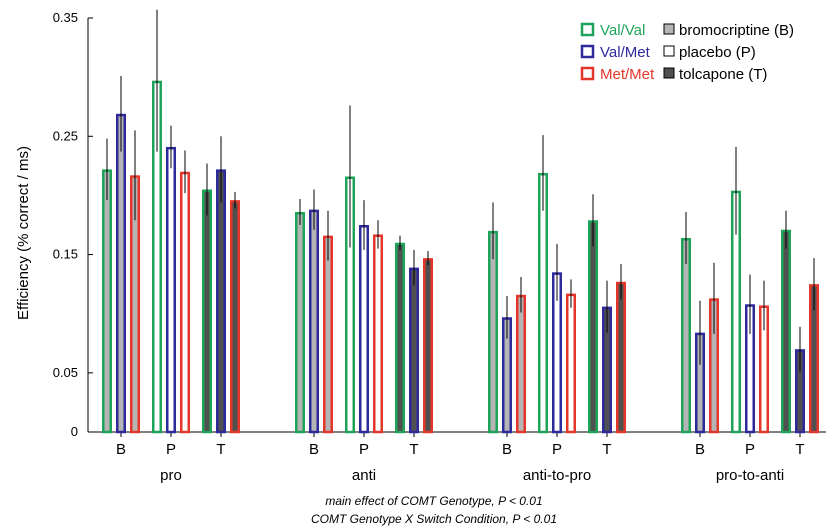 The height and width of the screenshot is (530, 828). I want to click on y-tick-label: 0.35, so click(65, 17).